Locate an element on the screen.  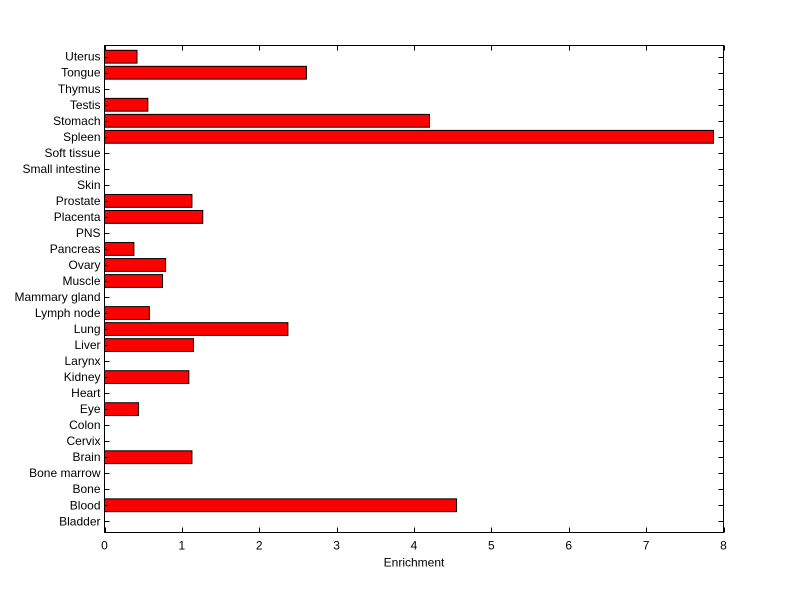
x-tick-label: 2 is located at coordinates (259, 546).